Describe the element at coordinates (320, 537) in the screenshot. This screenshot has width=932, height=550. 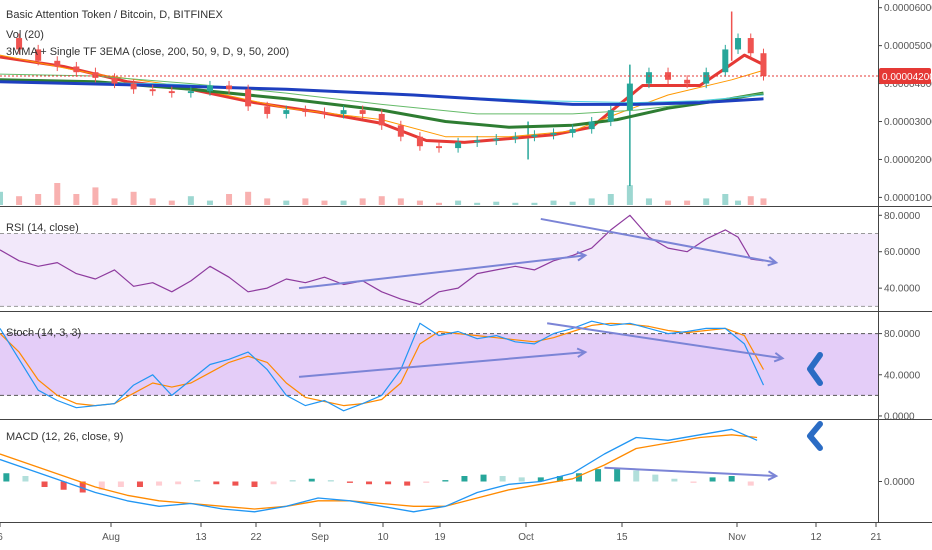
I see `x-tick-label: Sep` at that location.